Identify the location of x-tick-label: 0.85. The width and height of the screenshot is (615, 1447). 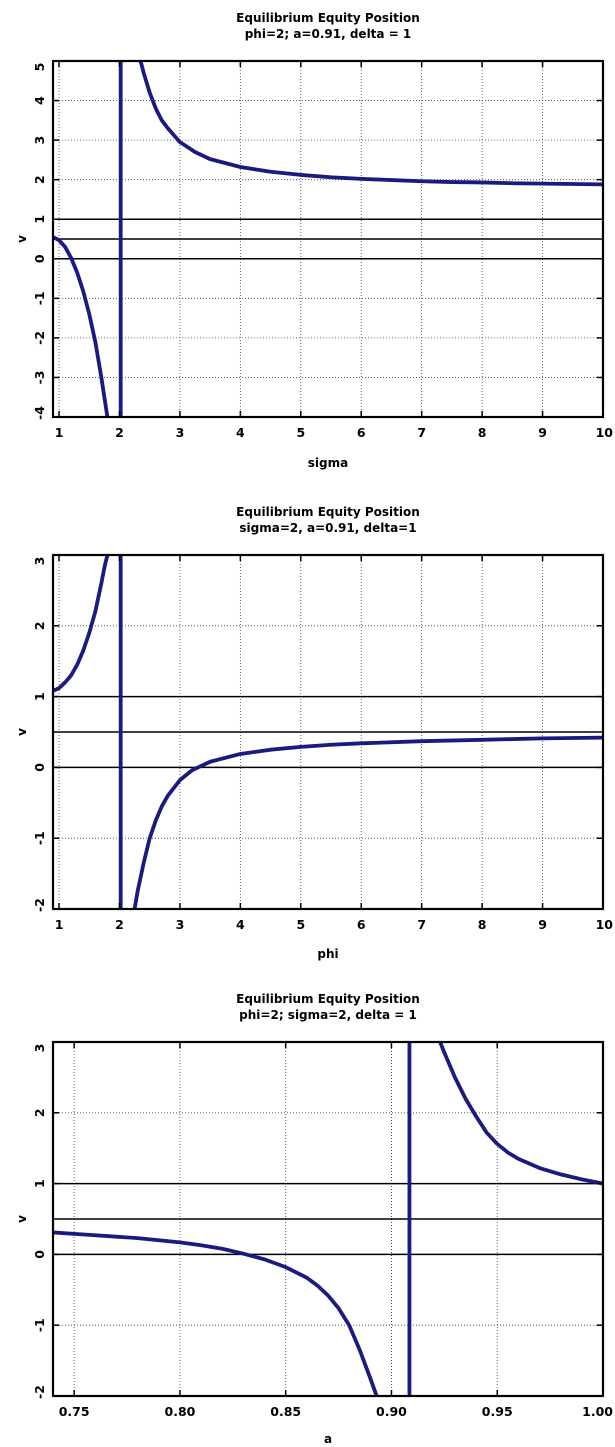
(285, 1411).